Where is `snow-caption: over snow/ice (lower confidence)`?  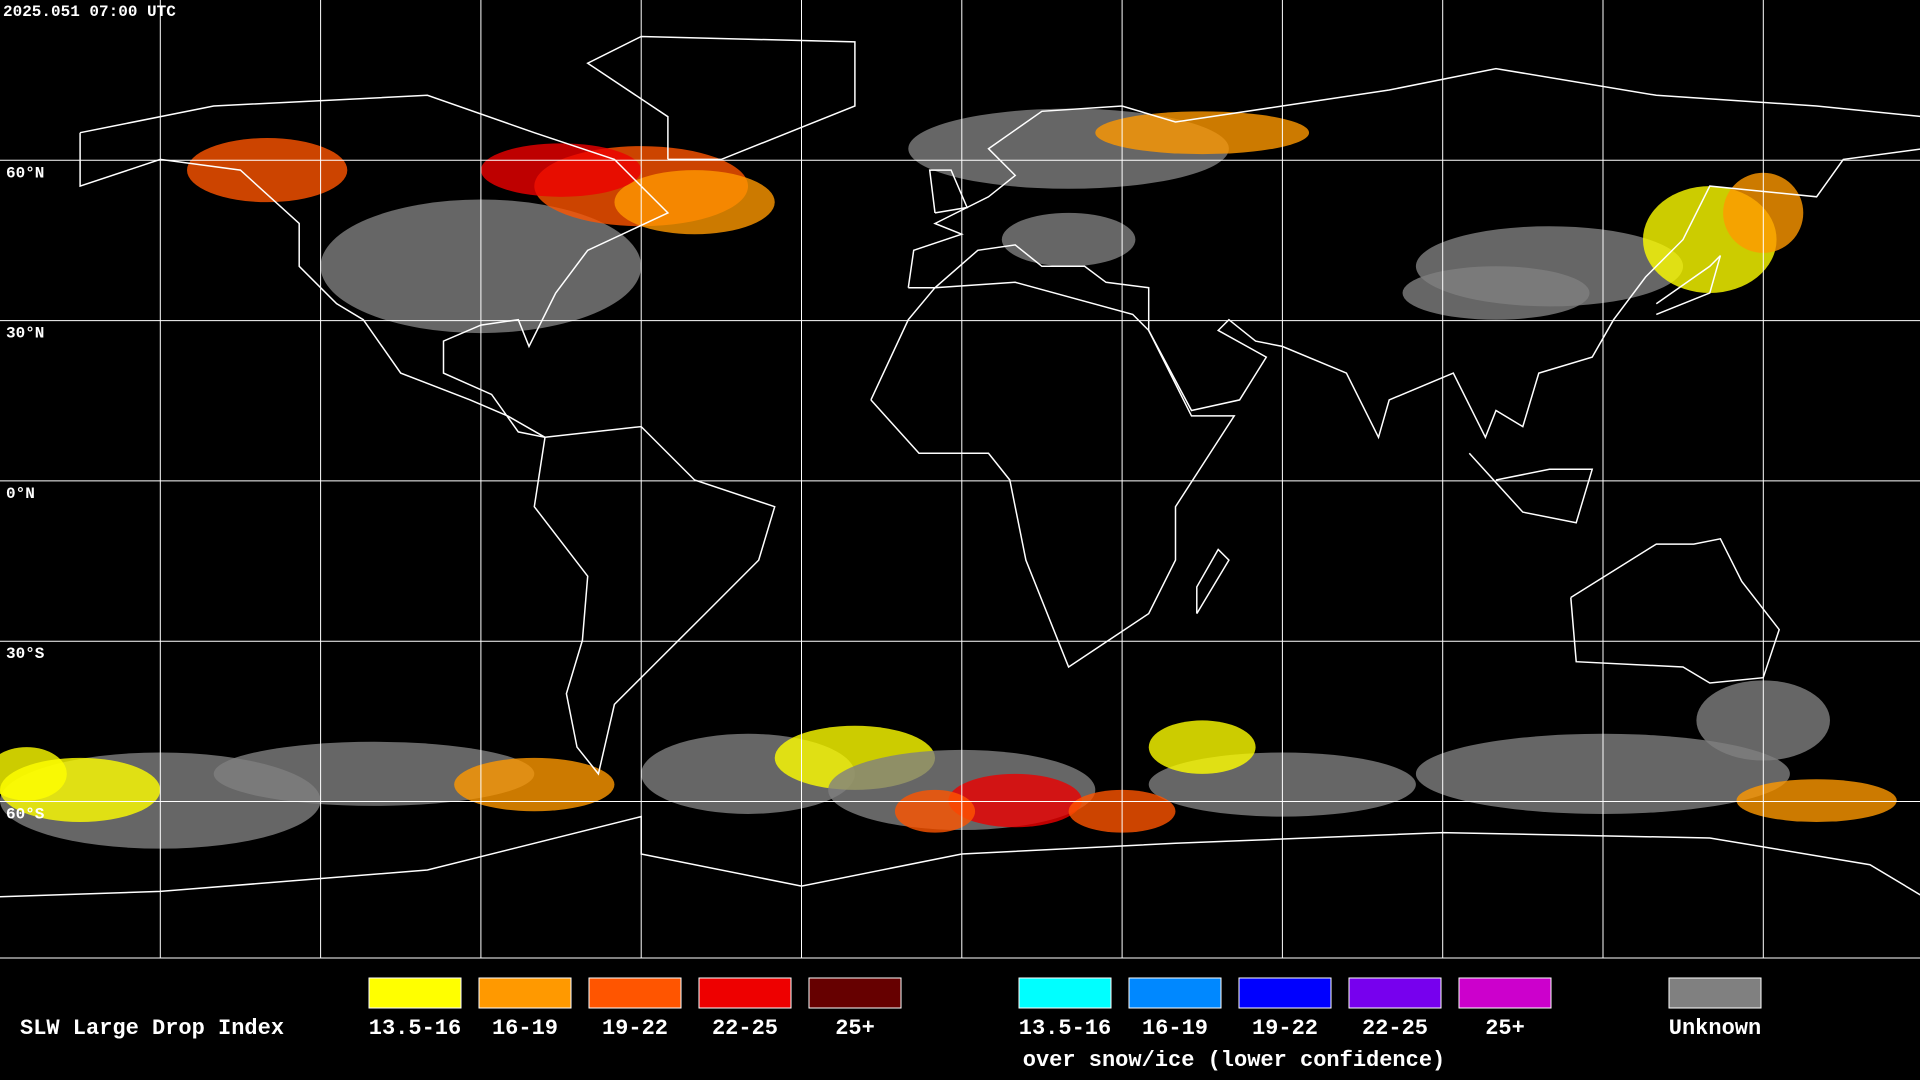
snow-caption: over snow/ice (lower confidence) is located at coordinates (1234, 1060).